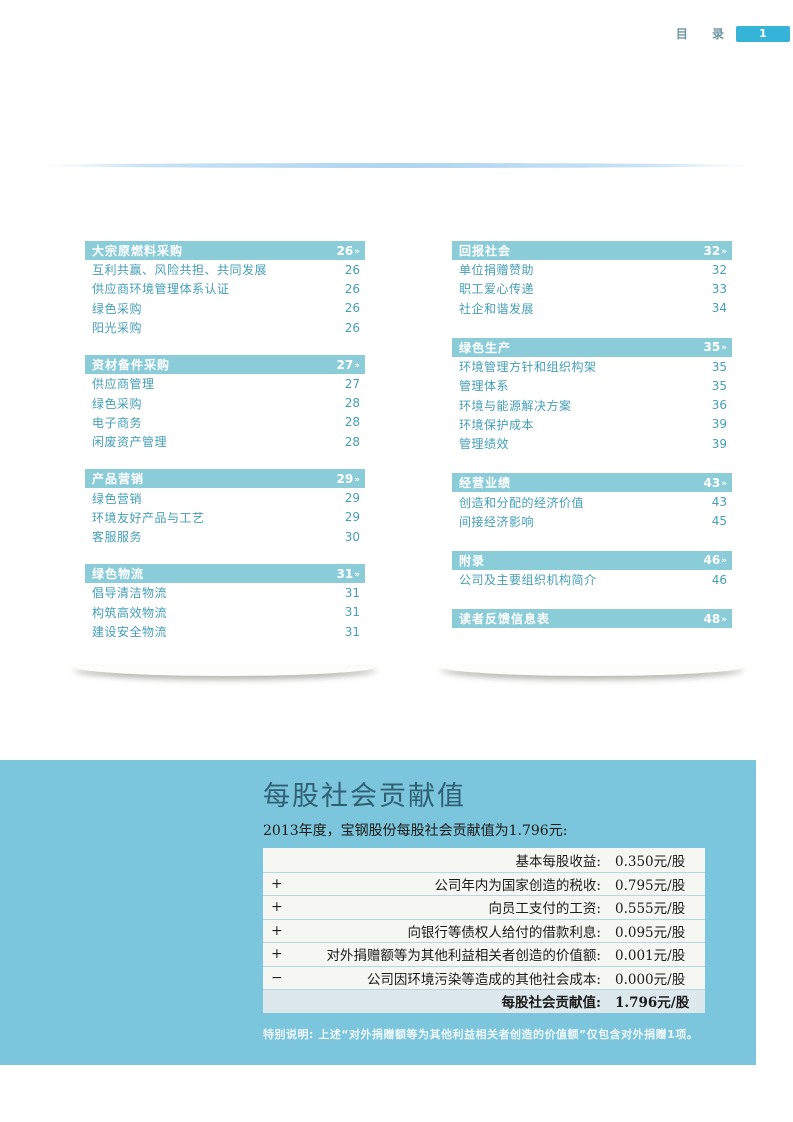  Describe the element at coordinates (117, 537) in the screenshot. I see `toc-item-label: 客服服务` at that location.